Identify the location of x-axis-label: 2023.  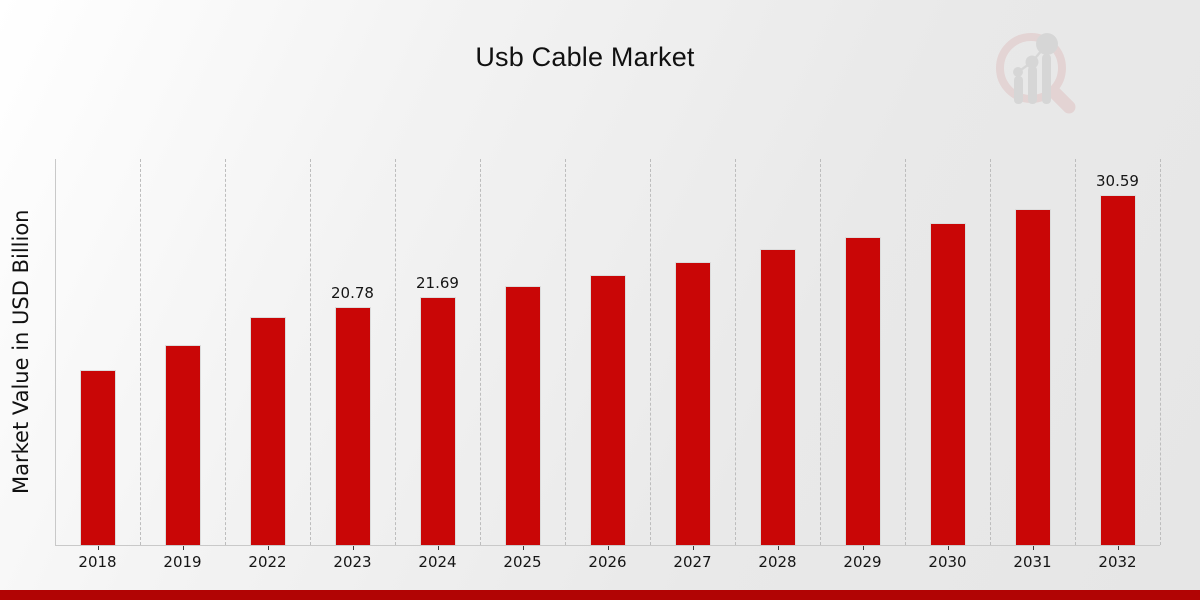
(352, 562).